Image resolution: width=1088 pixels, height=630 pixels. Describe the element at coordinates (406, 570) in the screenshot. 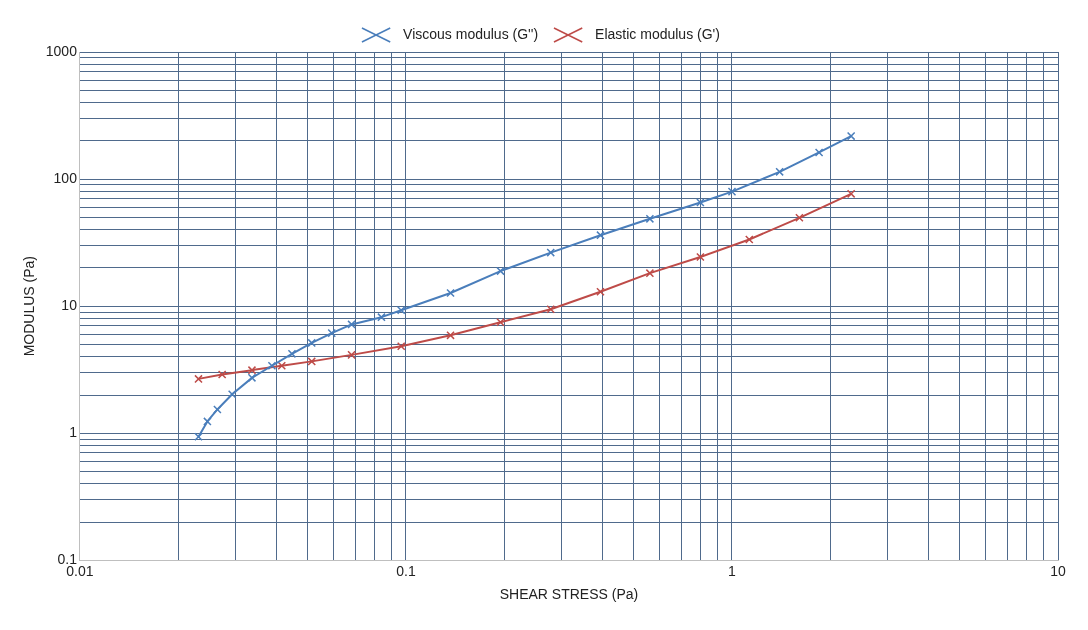

I see `x-tick-label: 0.1` at that location.